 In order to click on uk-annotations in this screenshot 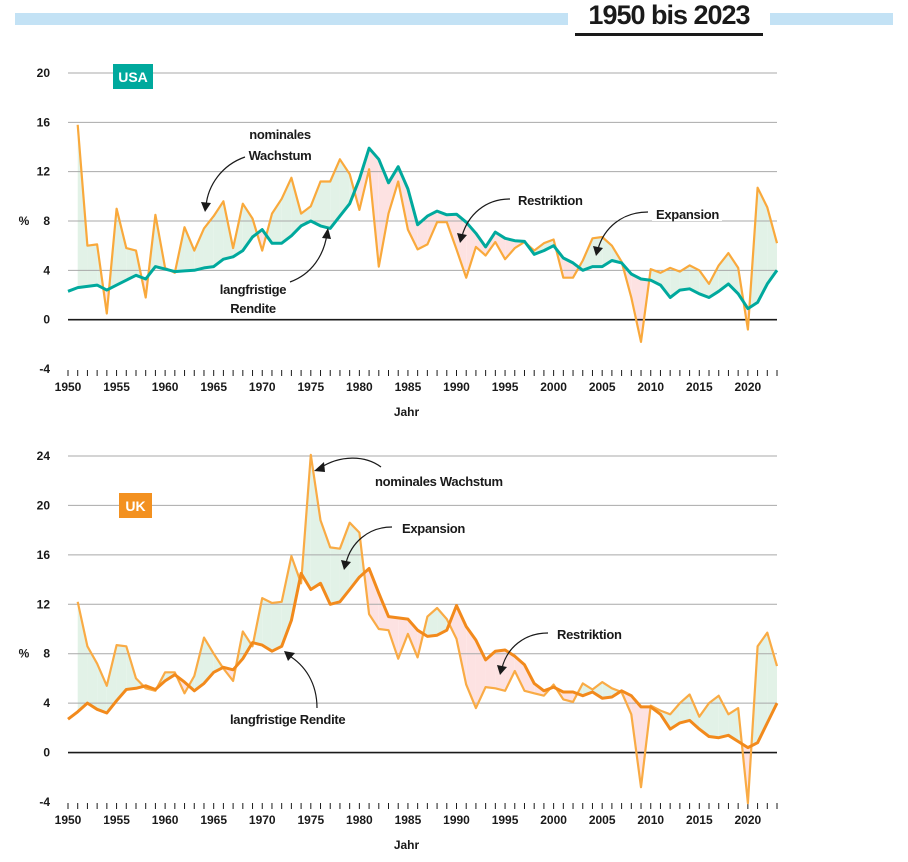, I will do `click(418, 583)`.